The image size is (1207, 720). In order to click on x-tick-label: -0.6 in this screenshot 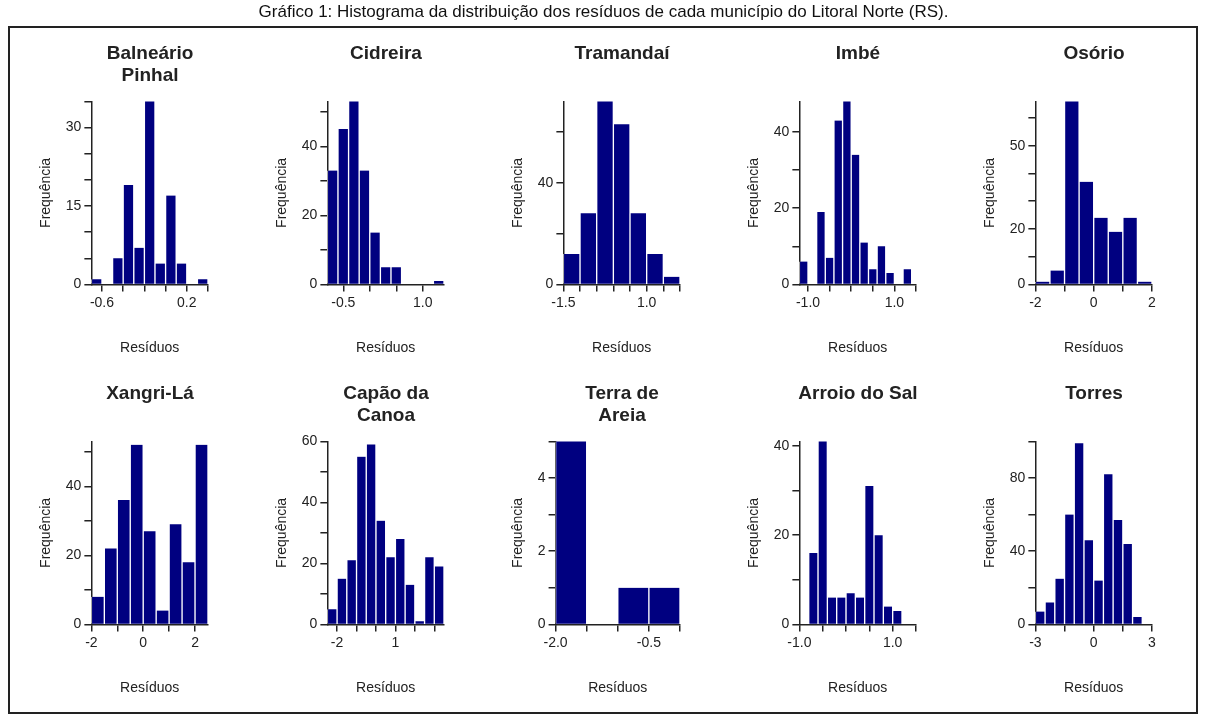, I will do `click(102, 301)`.